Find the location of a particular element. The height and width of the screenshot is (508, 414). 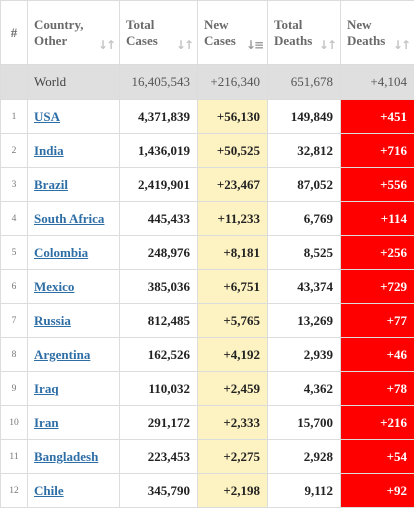

header-total-deaths: Total Deaths ↓↑ is located at coordinates (304, 32).